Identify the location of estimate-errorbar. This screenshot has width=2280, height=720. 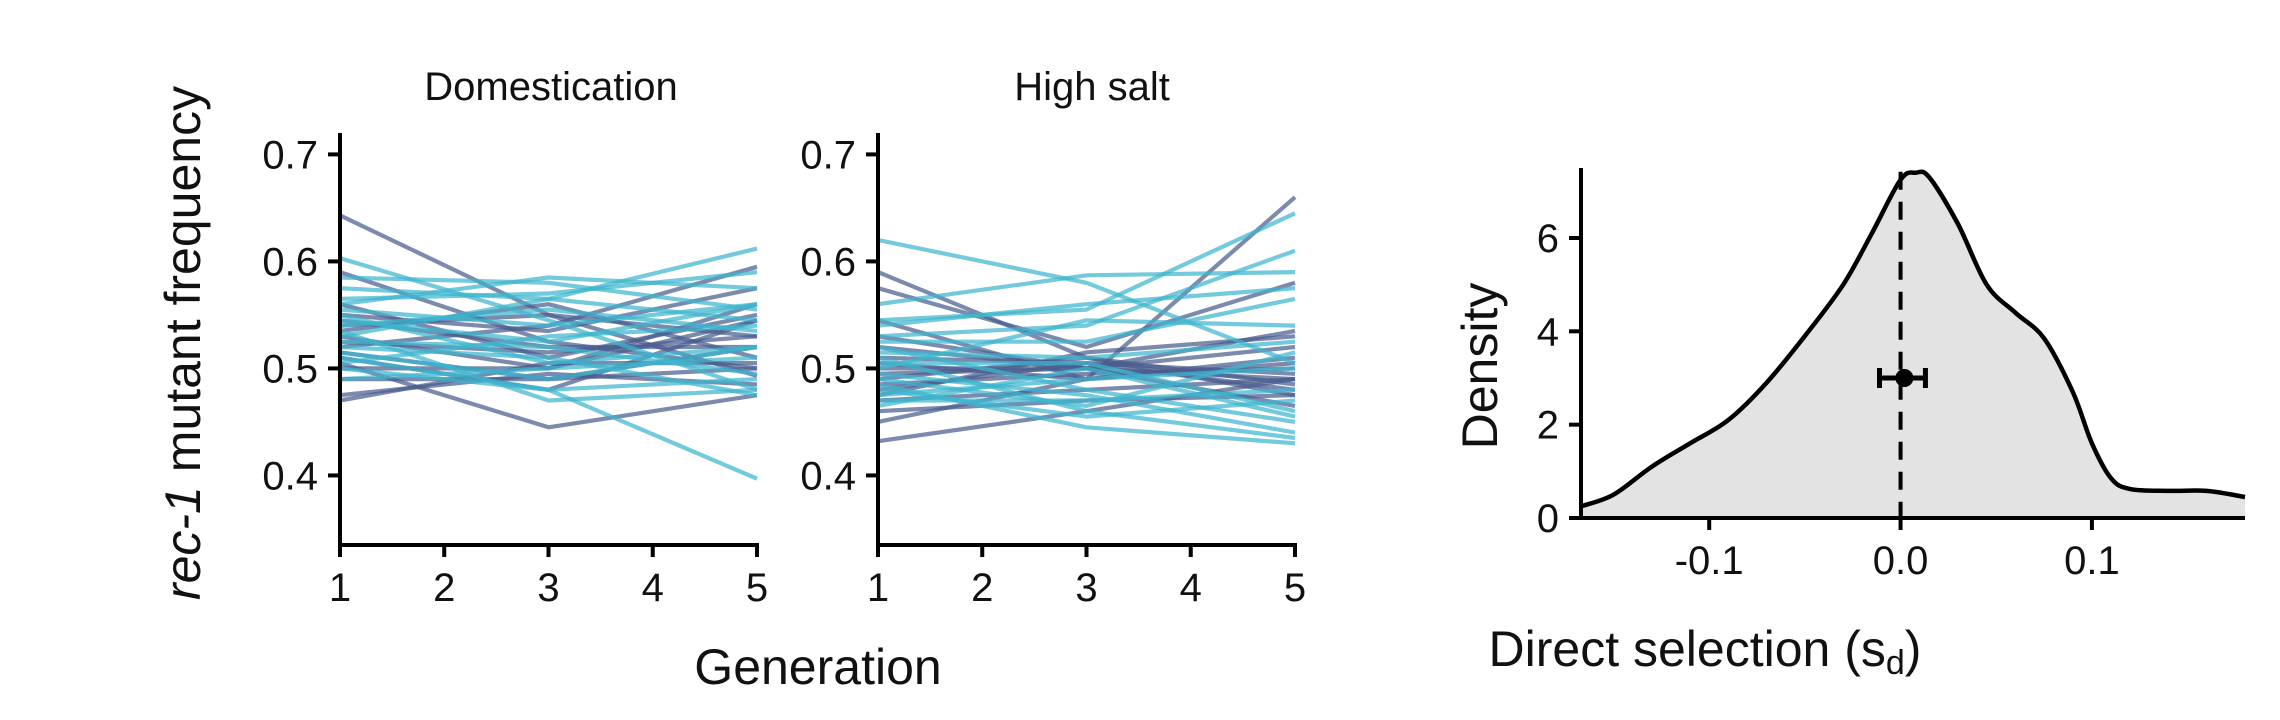
(1902, 378).